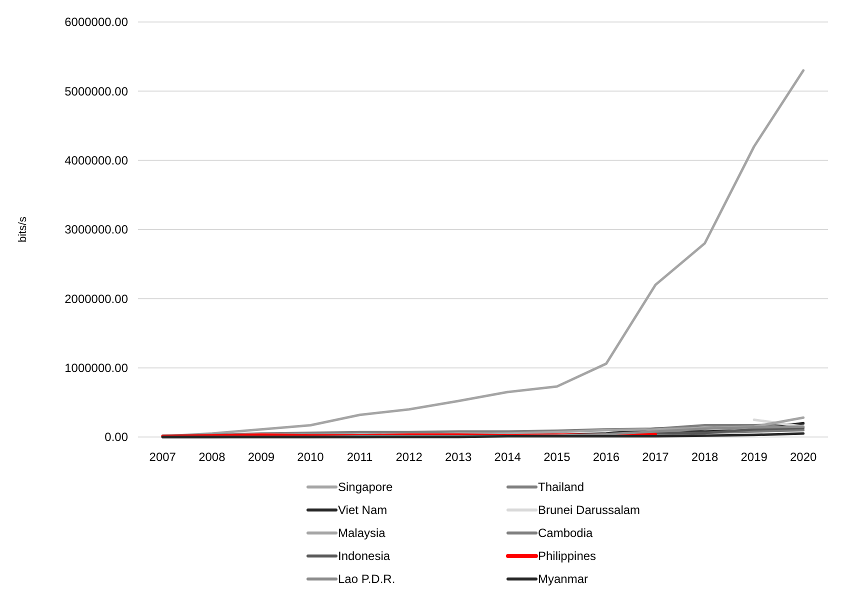  What do you see at coordinates (310, 457) in the screenshot?
I see `x-tick-label: 2010` at bounding box center [310, 457].